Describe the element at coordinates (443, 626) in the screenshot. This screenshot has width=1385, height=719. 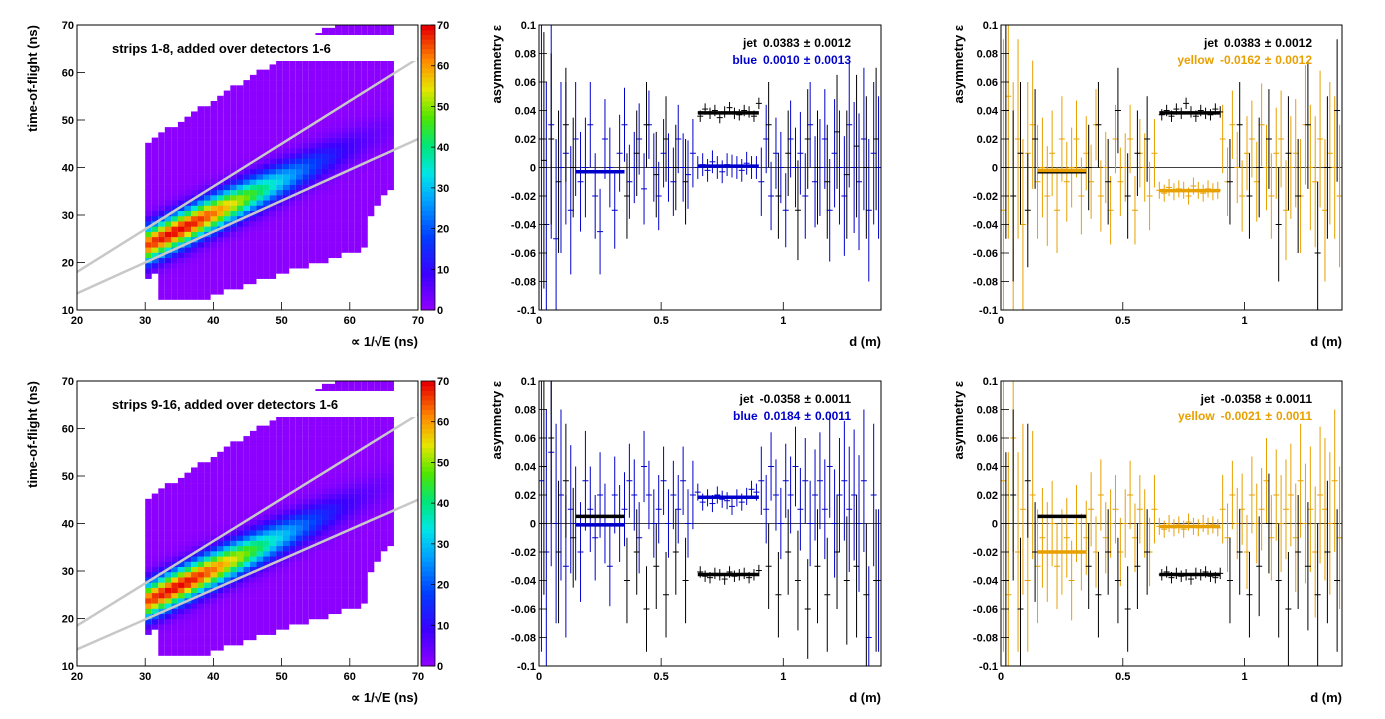
I see `colorbar-tick-label: 10` at that location.